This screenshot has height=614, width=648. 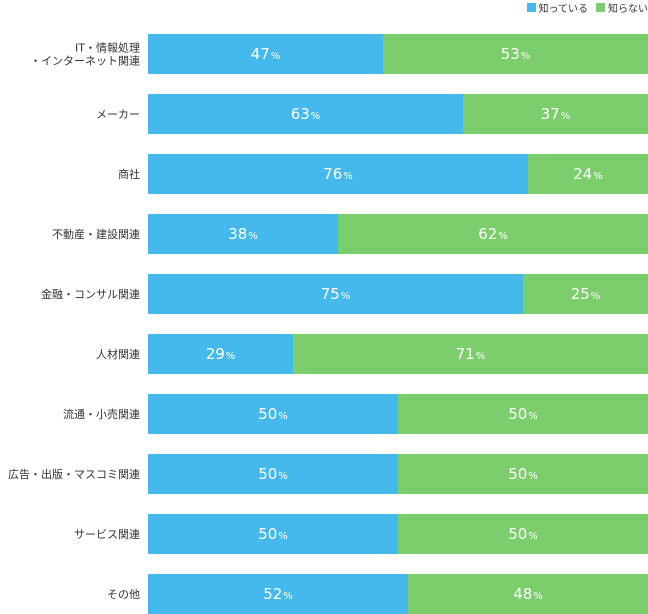 I want to click on category-label: 商社, so click(x=129, y=174).